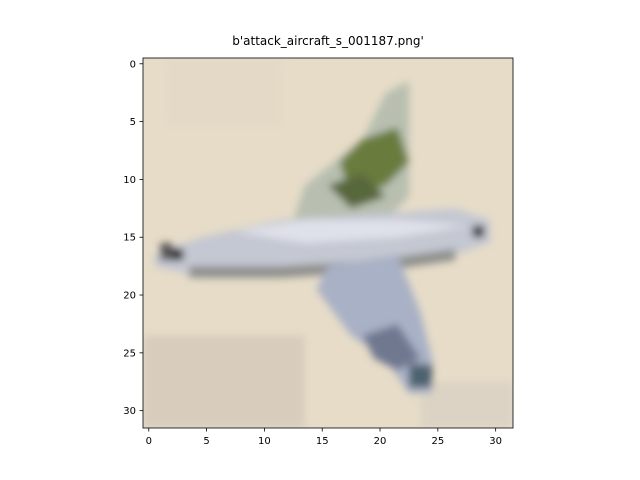  Describe the element at coordinates (328, 41) in the screenshot. I see `chart-title: b'attack_aircraft_s_001187.png'` at that location.